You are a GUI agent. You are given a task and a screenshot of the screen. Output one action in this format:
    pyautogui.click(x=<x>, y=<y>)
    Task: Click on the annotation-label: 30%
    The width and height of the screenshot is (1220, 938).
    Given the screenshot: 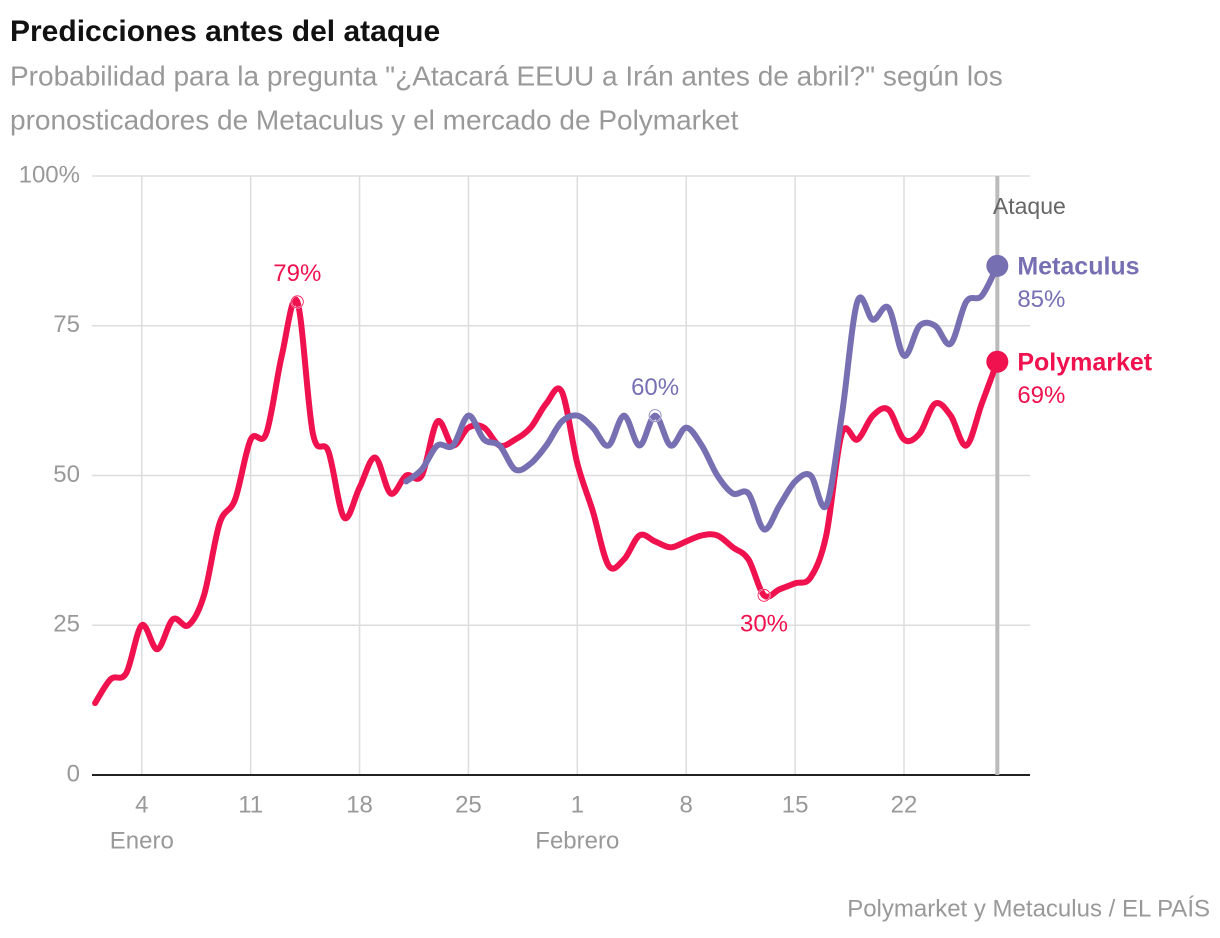 What is the action you would take?
    pyautogui.click(x=764, y=624)
    